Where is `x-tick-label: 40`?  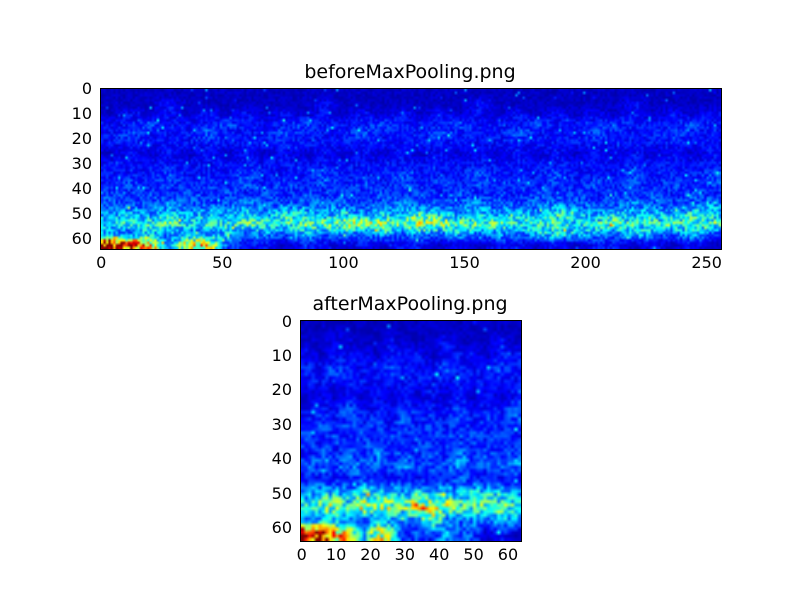 x-tick-label: 40 is located at coordinates (439, 554).